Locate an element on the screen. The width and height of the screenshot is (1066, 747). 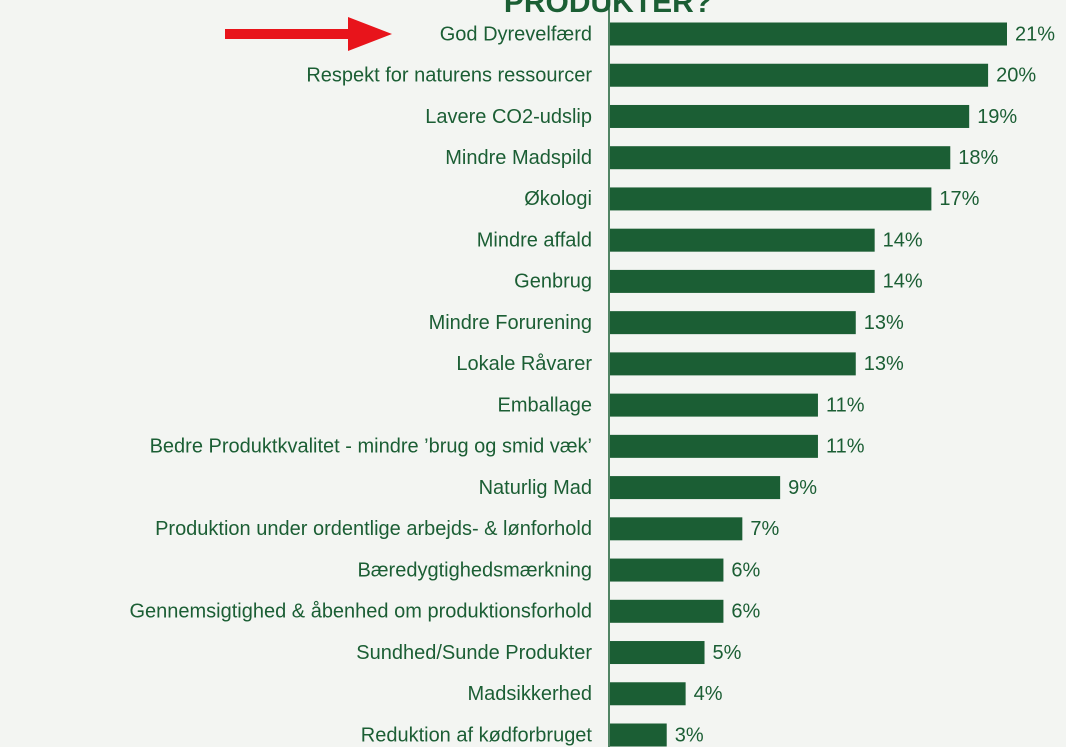
value-label: 5% is located at coordinates (727, 653).